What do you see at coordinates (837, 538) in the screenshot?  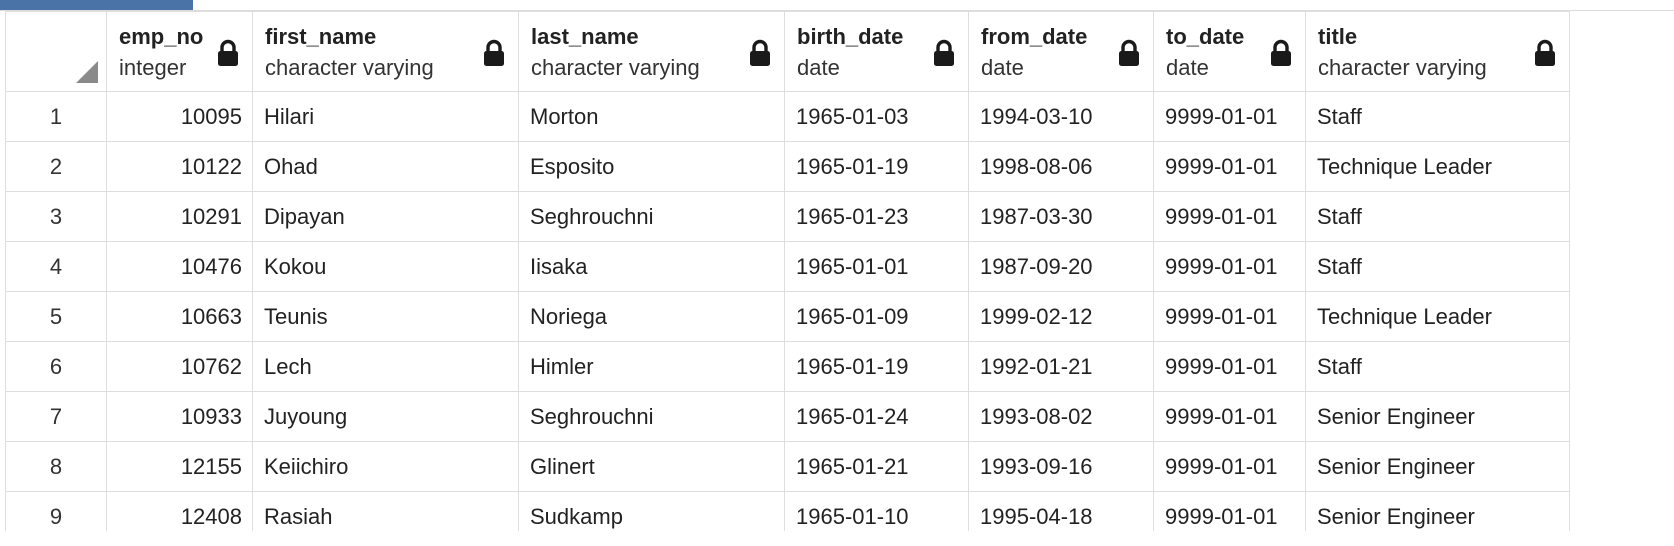 I see `grid-bottom-margin` at bounding box center [837, 538].